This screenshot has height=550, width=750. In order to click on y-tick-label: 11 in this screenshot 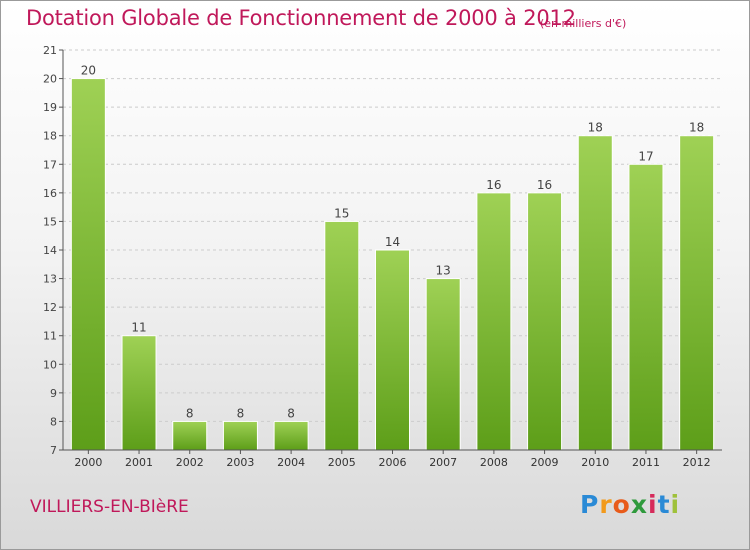, I will do `click(50, 336)`.